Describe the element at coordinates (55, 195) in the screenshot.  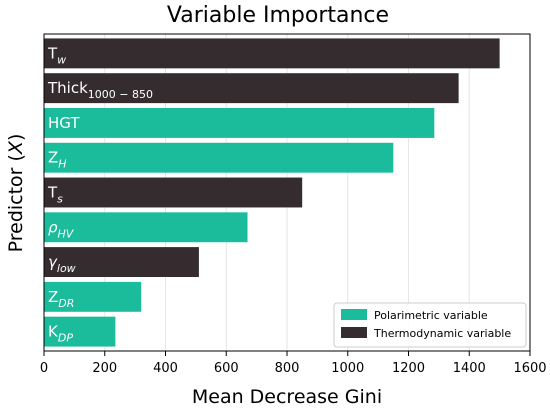
I see `y-category-label: Ts` at that location.